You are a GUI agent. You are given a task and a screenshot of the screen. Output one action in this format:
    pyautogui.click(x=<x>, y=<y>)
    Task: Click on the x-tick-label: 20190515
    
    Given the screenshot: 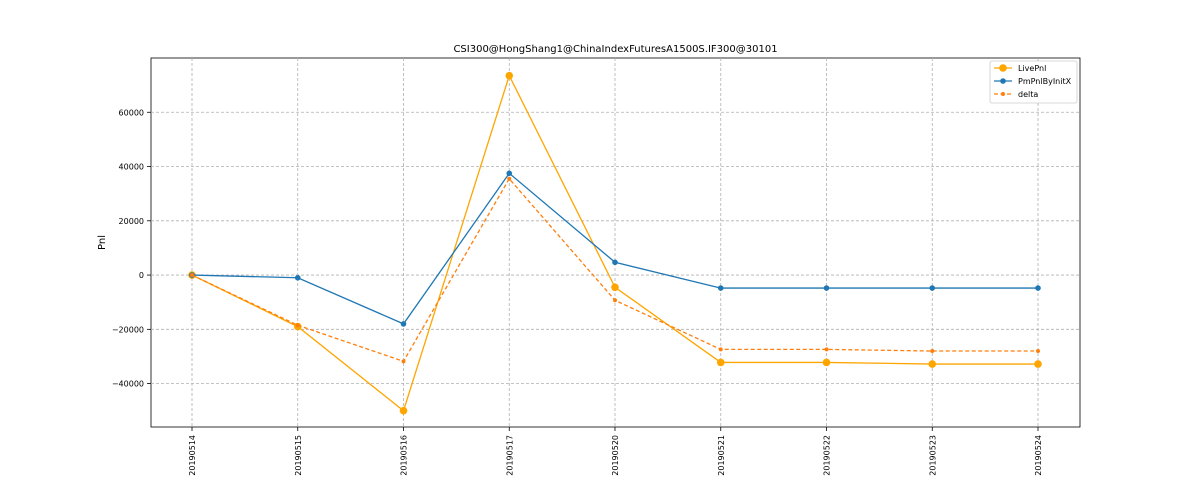 What is the action you would take?
    pyautogui.click(x=298, y=455)
    